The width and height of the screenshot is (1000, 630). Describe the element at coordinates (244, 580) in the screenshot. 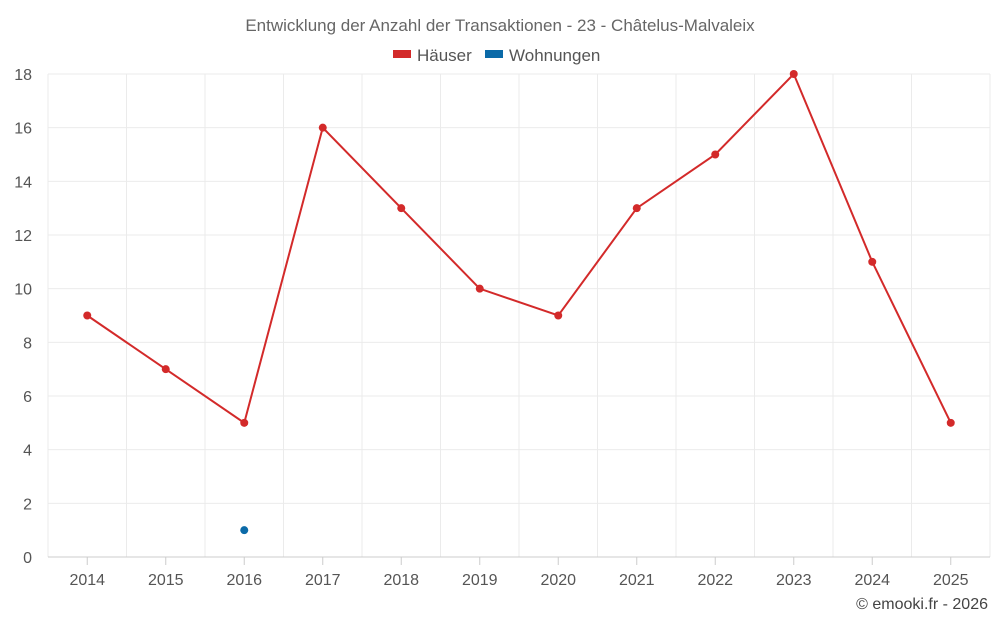

I see `x-tick-label: 2016` at that location.